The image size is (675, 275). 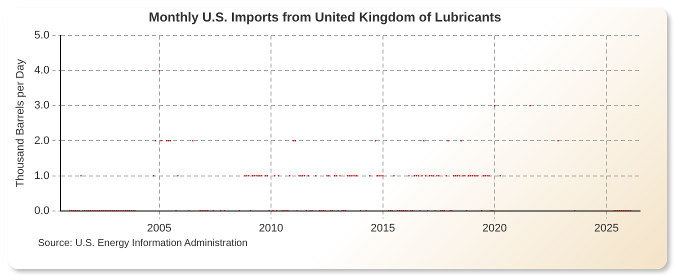 I want to click on chart-title: Monthly U.S. Imports from United Kingdom of Lubricants, so click(x=325, y=16).